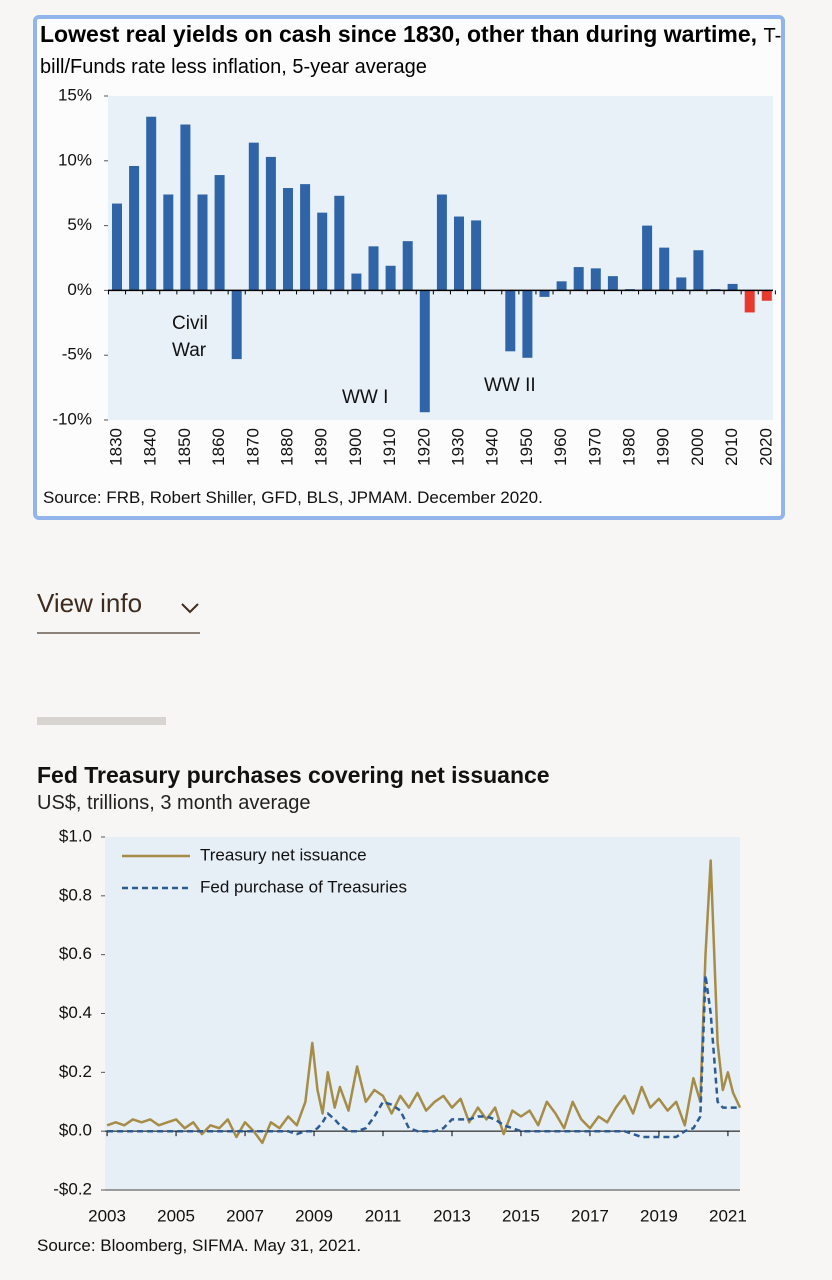 The image size is (832, 1280). Describe the element at coordinates (75, 894) in the screenshot. I see `y-tick-label: $0.8` at that location.